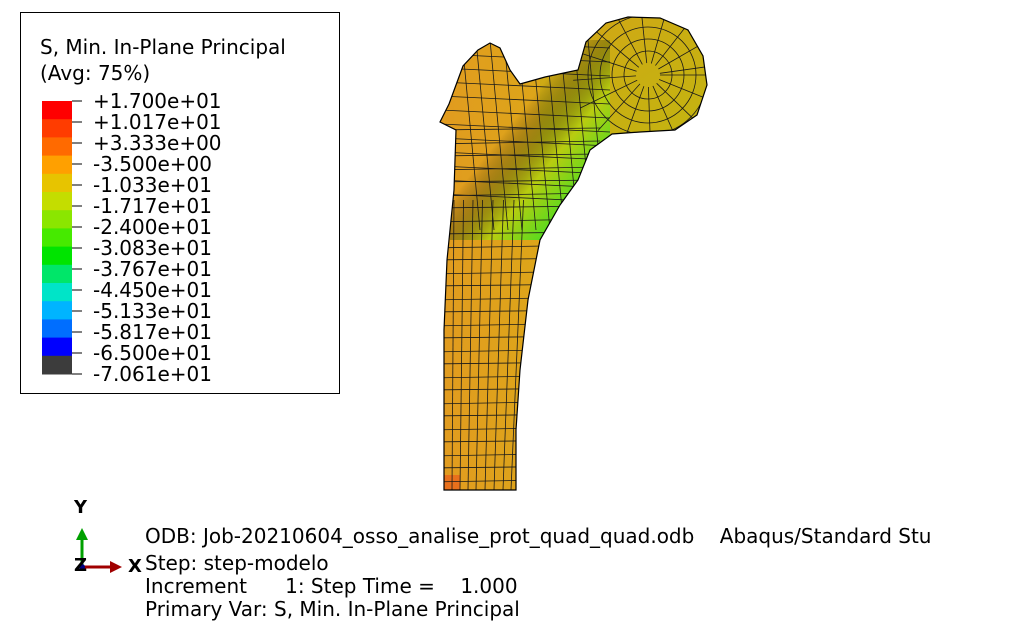  Describe the element at coordinates (152, 332) in the screenshot. I see `legend-value-label: -5.817e+01` at that location.